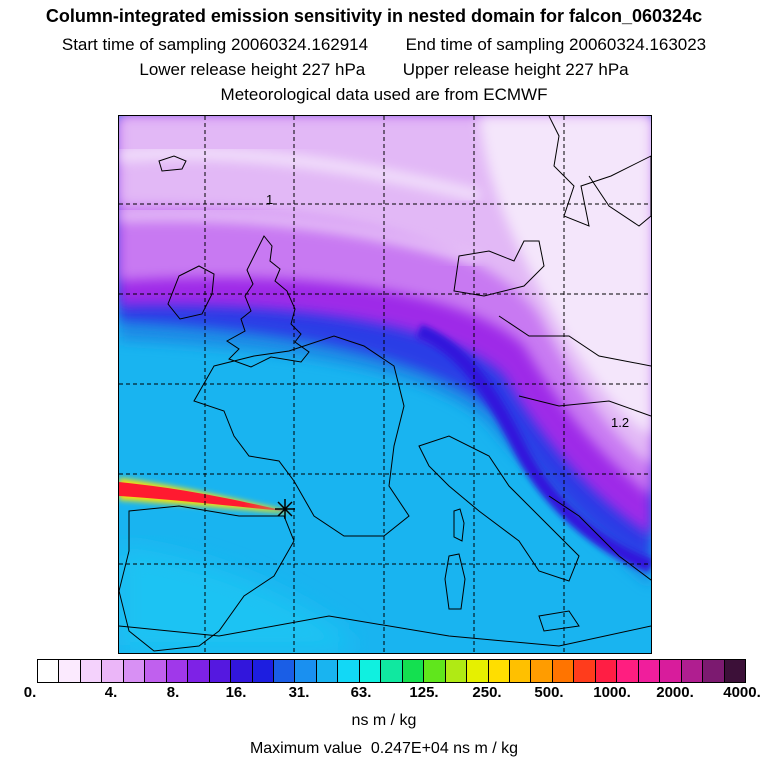 The height and width of the screenshot is (768, 768). What do you see at coordinates (612, 692) in the screenshot?
I see `colorbar-tick-label: 1000.` at bounding box center [612, 692].